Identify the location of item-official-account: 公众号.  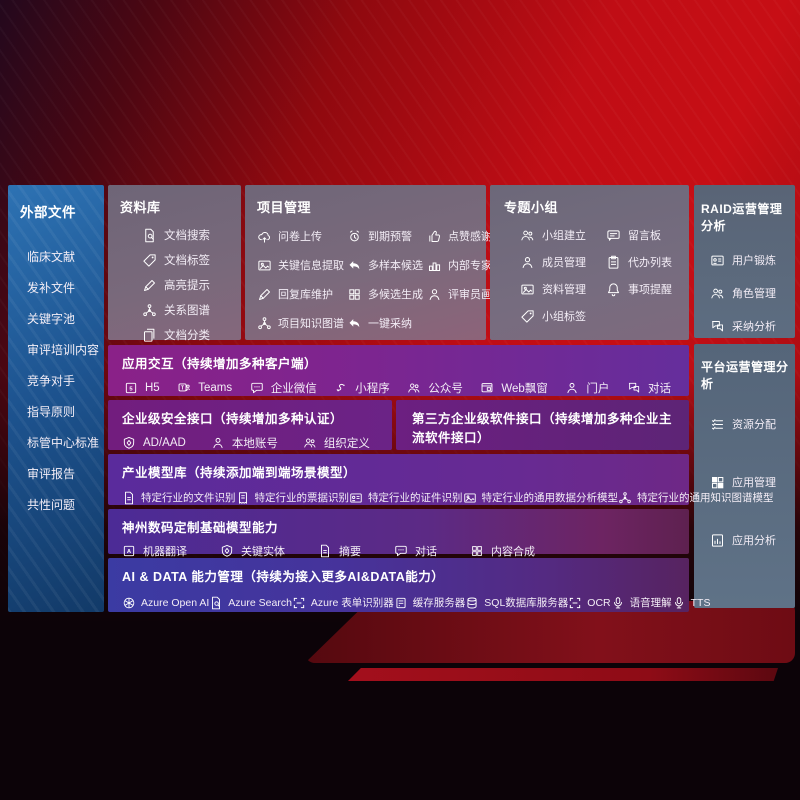
(435, 388).